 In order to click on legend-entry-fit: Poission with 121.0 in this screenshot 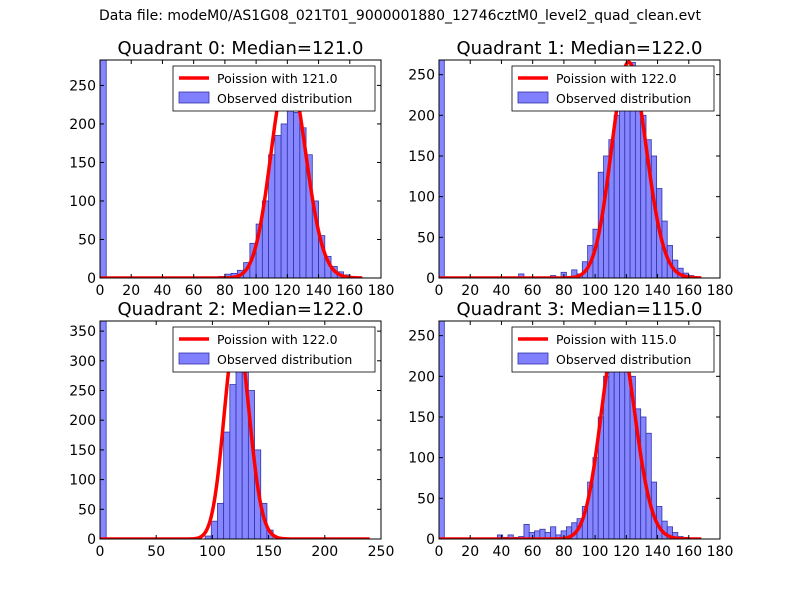, I will do `click(277, 78)`.